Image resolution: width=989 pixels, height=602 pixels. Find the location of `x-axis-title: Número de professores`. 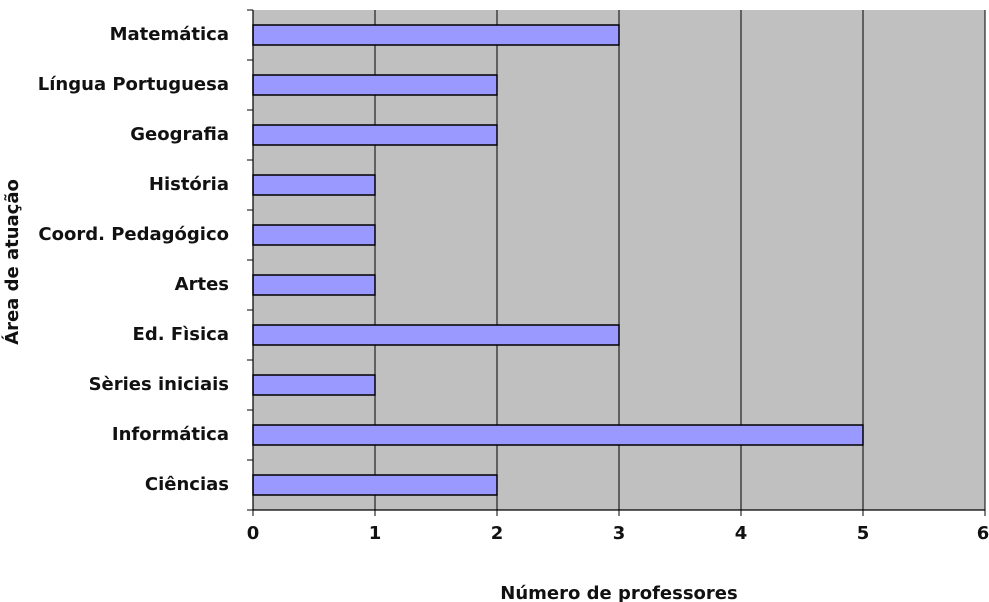

x-axis-title: Número de professores is located at coordinates (618, 592).